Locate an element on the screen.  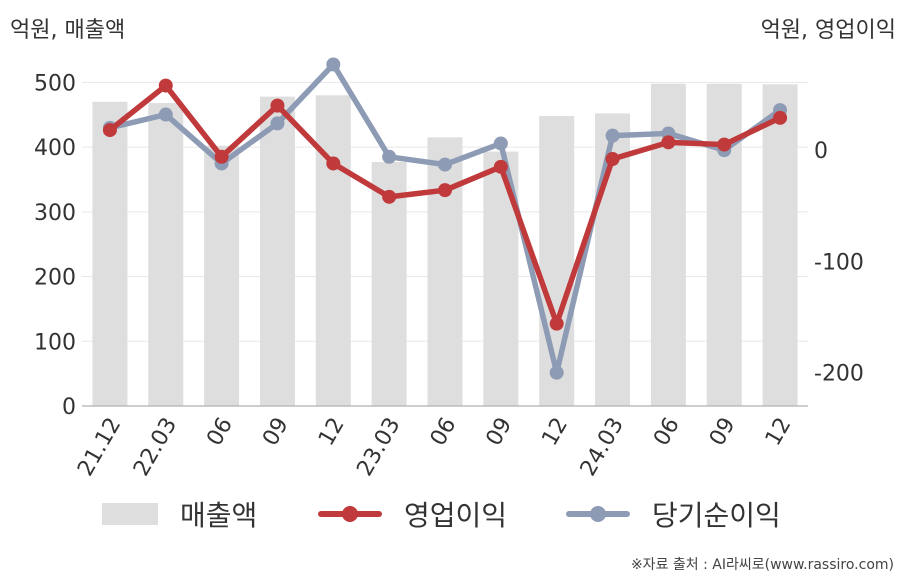
legend-label-net-income: 당기순이익 is located at coordinates (716, 515).